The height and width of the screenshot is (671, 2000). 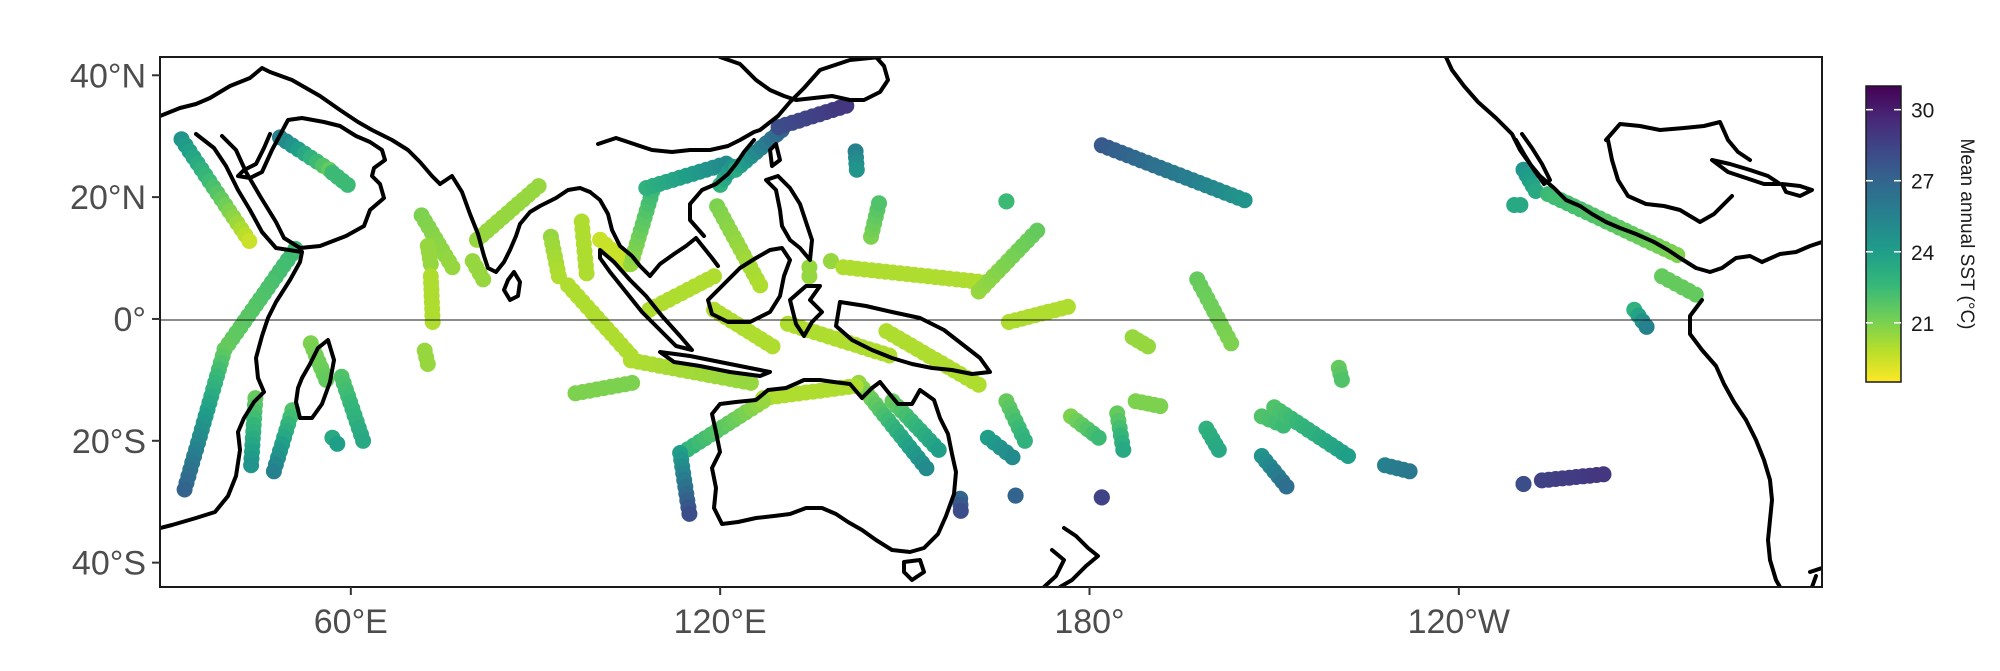 I want to click on coast-taiwan, so click(x=775, y=155).